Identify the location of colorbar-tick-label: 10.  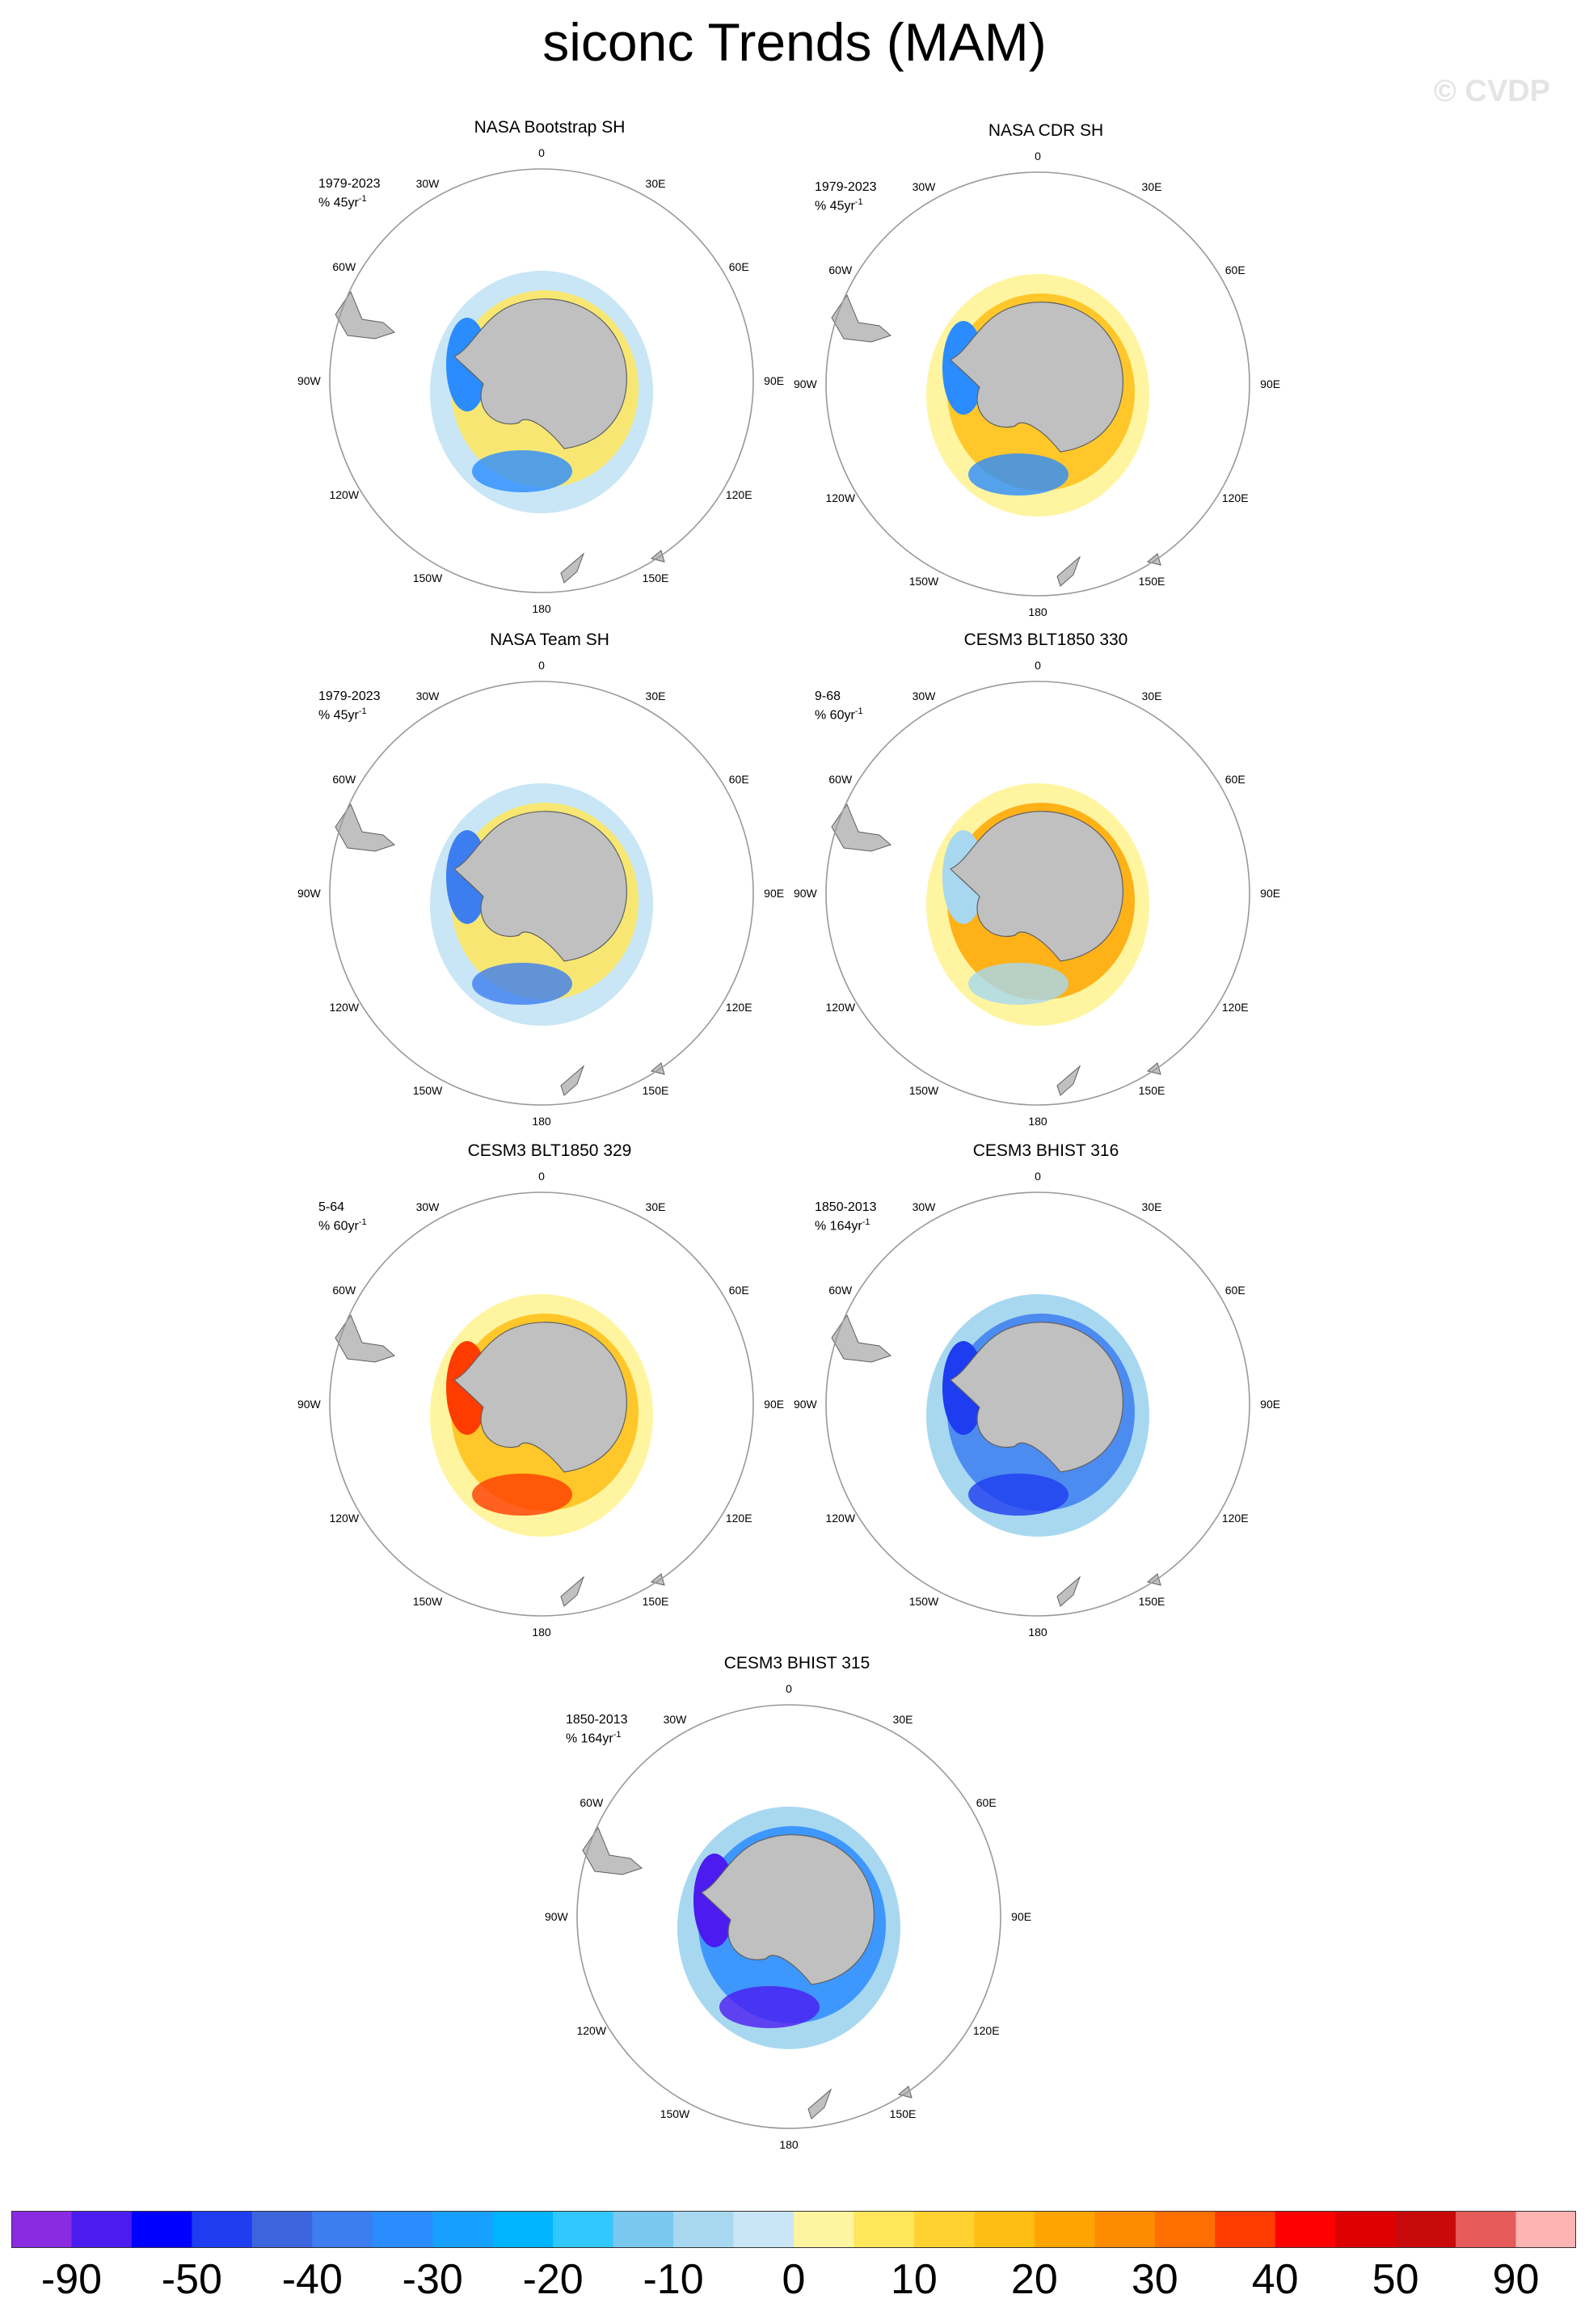
(914, 2279).